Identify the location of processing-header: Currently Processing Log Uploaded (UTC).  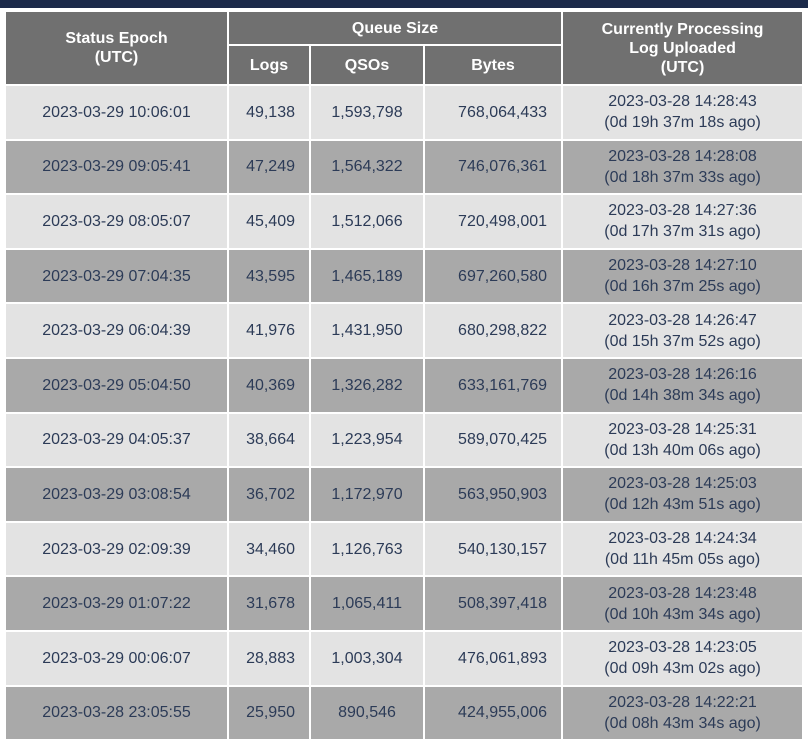
(683, 48).